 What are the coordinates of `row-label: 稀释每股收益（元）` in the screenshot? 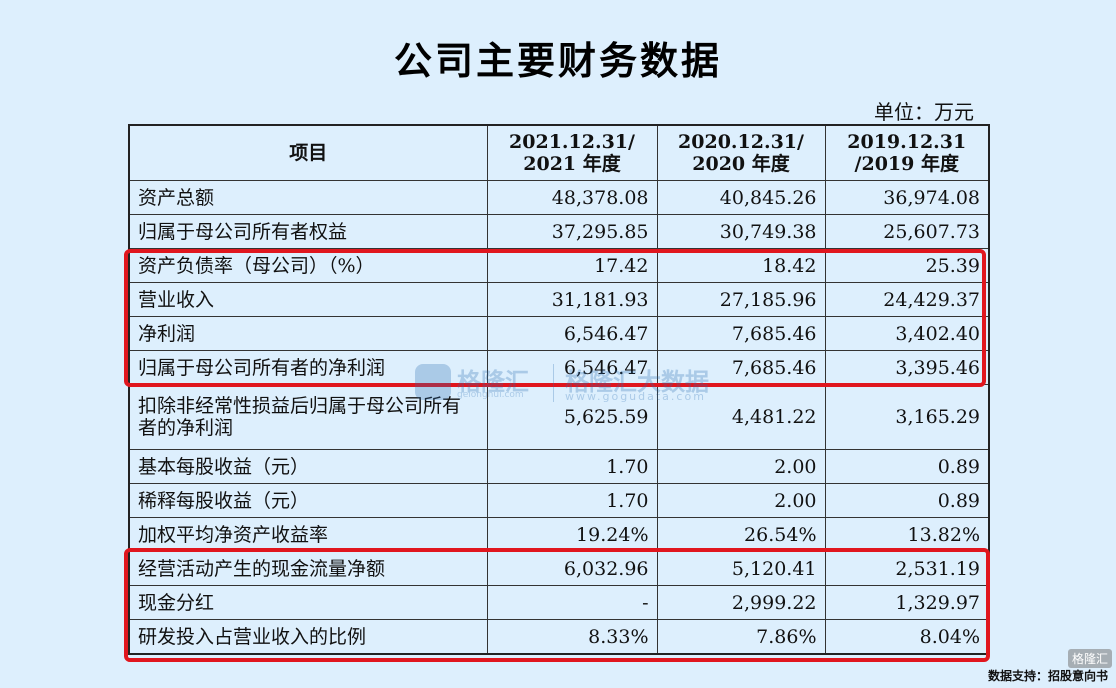 It's located at (308, 500).